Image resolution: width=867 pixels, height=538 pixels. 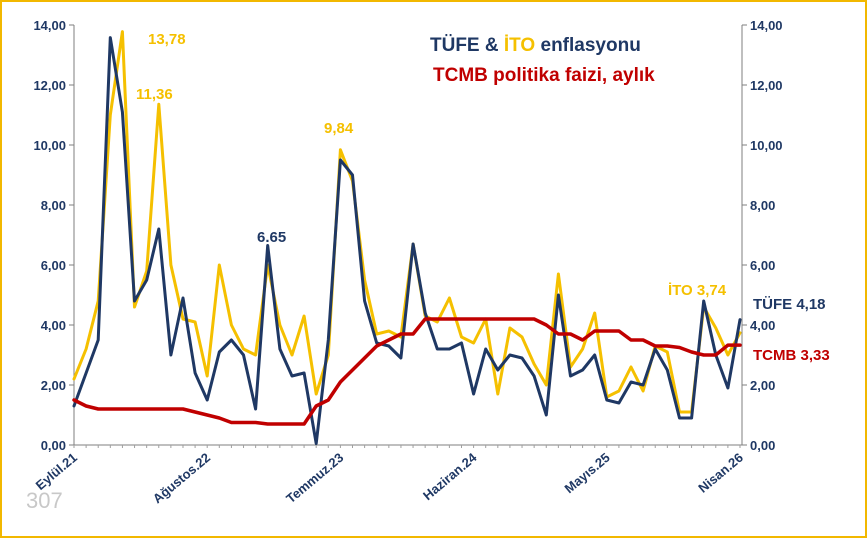 I want to click on y-tick-label-left: 14,00, so click(x=49, y=25).